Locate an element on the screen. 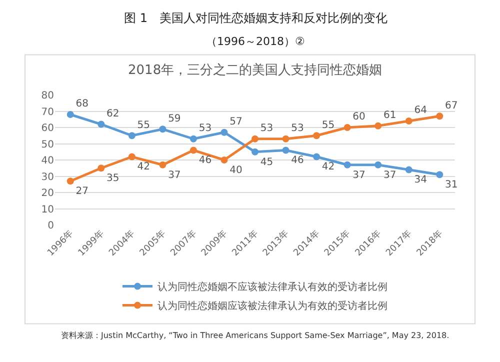 The width and height of the screenshot is (500, 362). chart-subtitle: （1996～2018）② is located at coordinates (255, 41).